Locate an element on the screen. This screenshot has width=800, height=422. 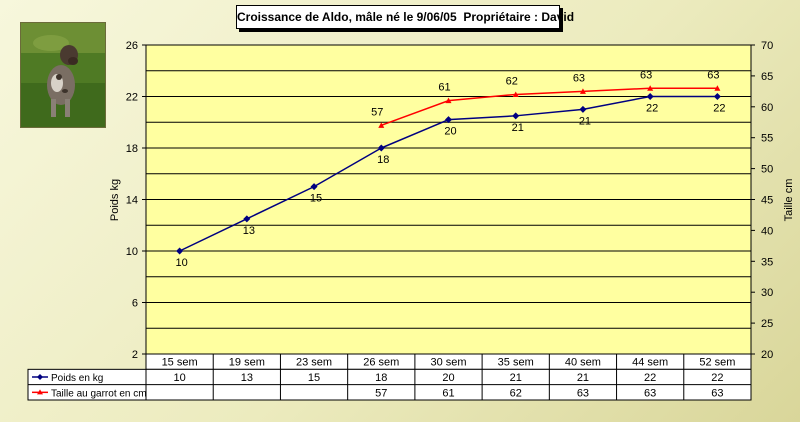
table-cell-value: 62 is located at coordinates (516, 393).